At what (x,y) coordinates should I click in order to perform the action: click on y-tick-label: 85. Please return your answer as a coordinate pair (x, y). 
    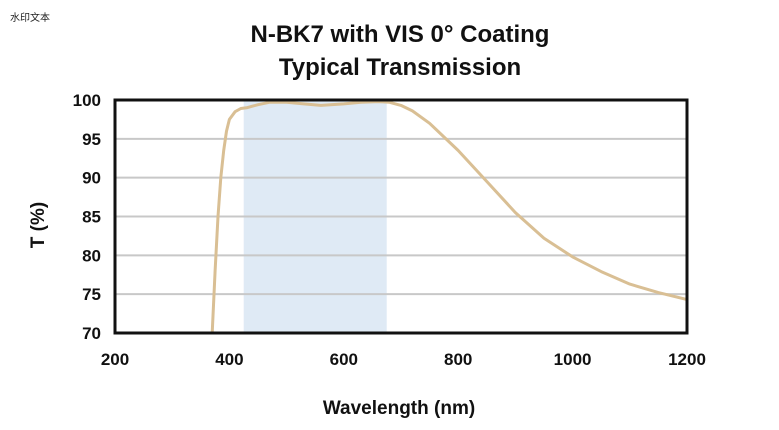
    Looking at the image, I should click on (91, 217).